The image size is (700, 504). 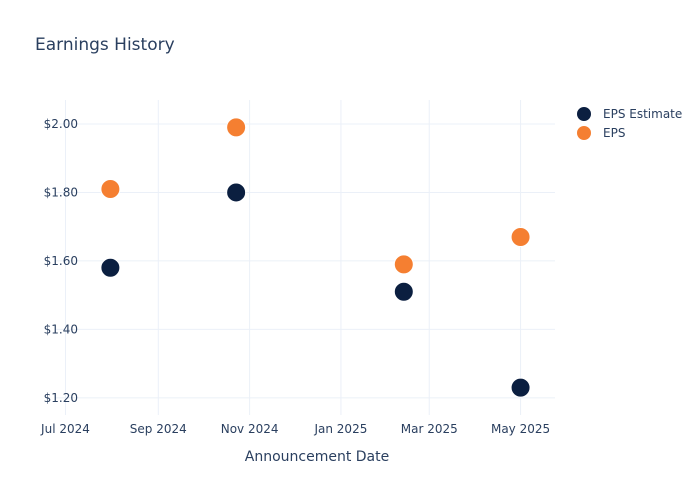 What do you see at coordinates (65, 429) in the screenshot?
I see `x-tick-label: Jul 2024` at bounding box center [65, 429].